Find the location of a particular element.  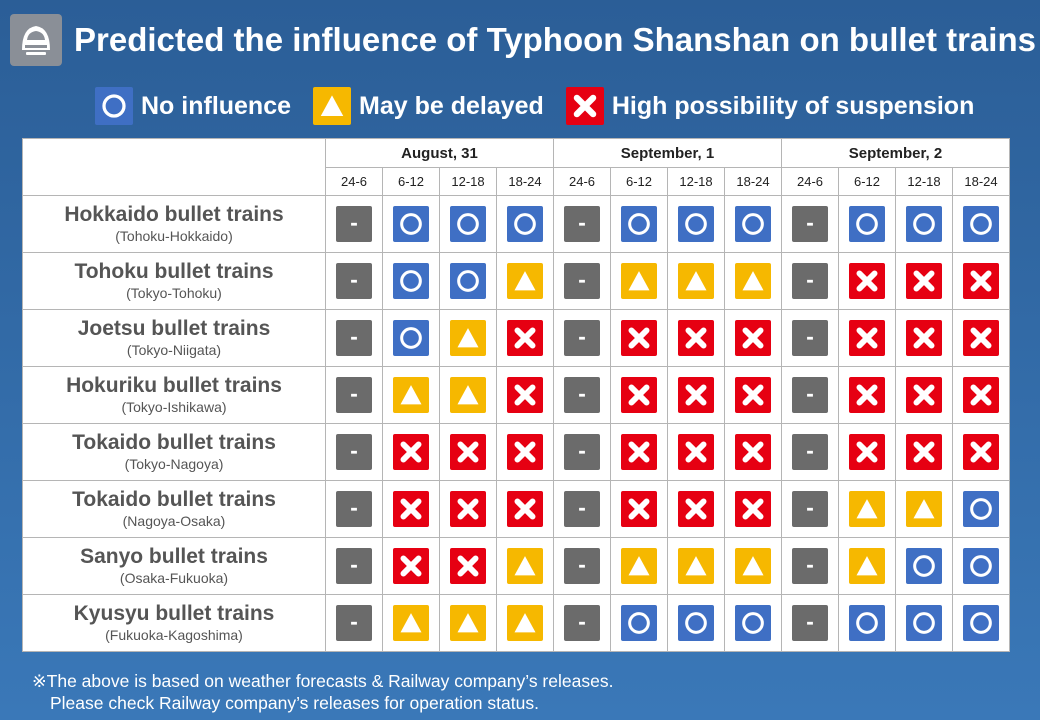

line-route: (Osaka-Fukuoka) is located at coordinates (174, 578).